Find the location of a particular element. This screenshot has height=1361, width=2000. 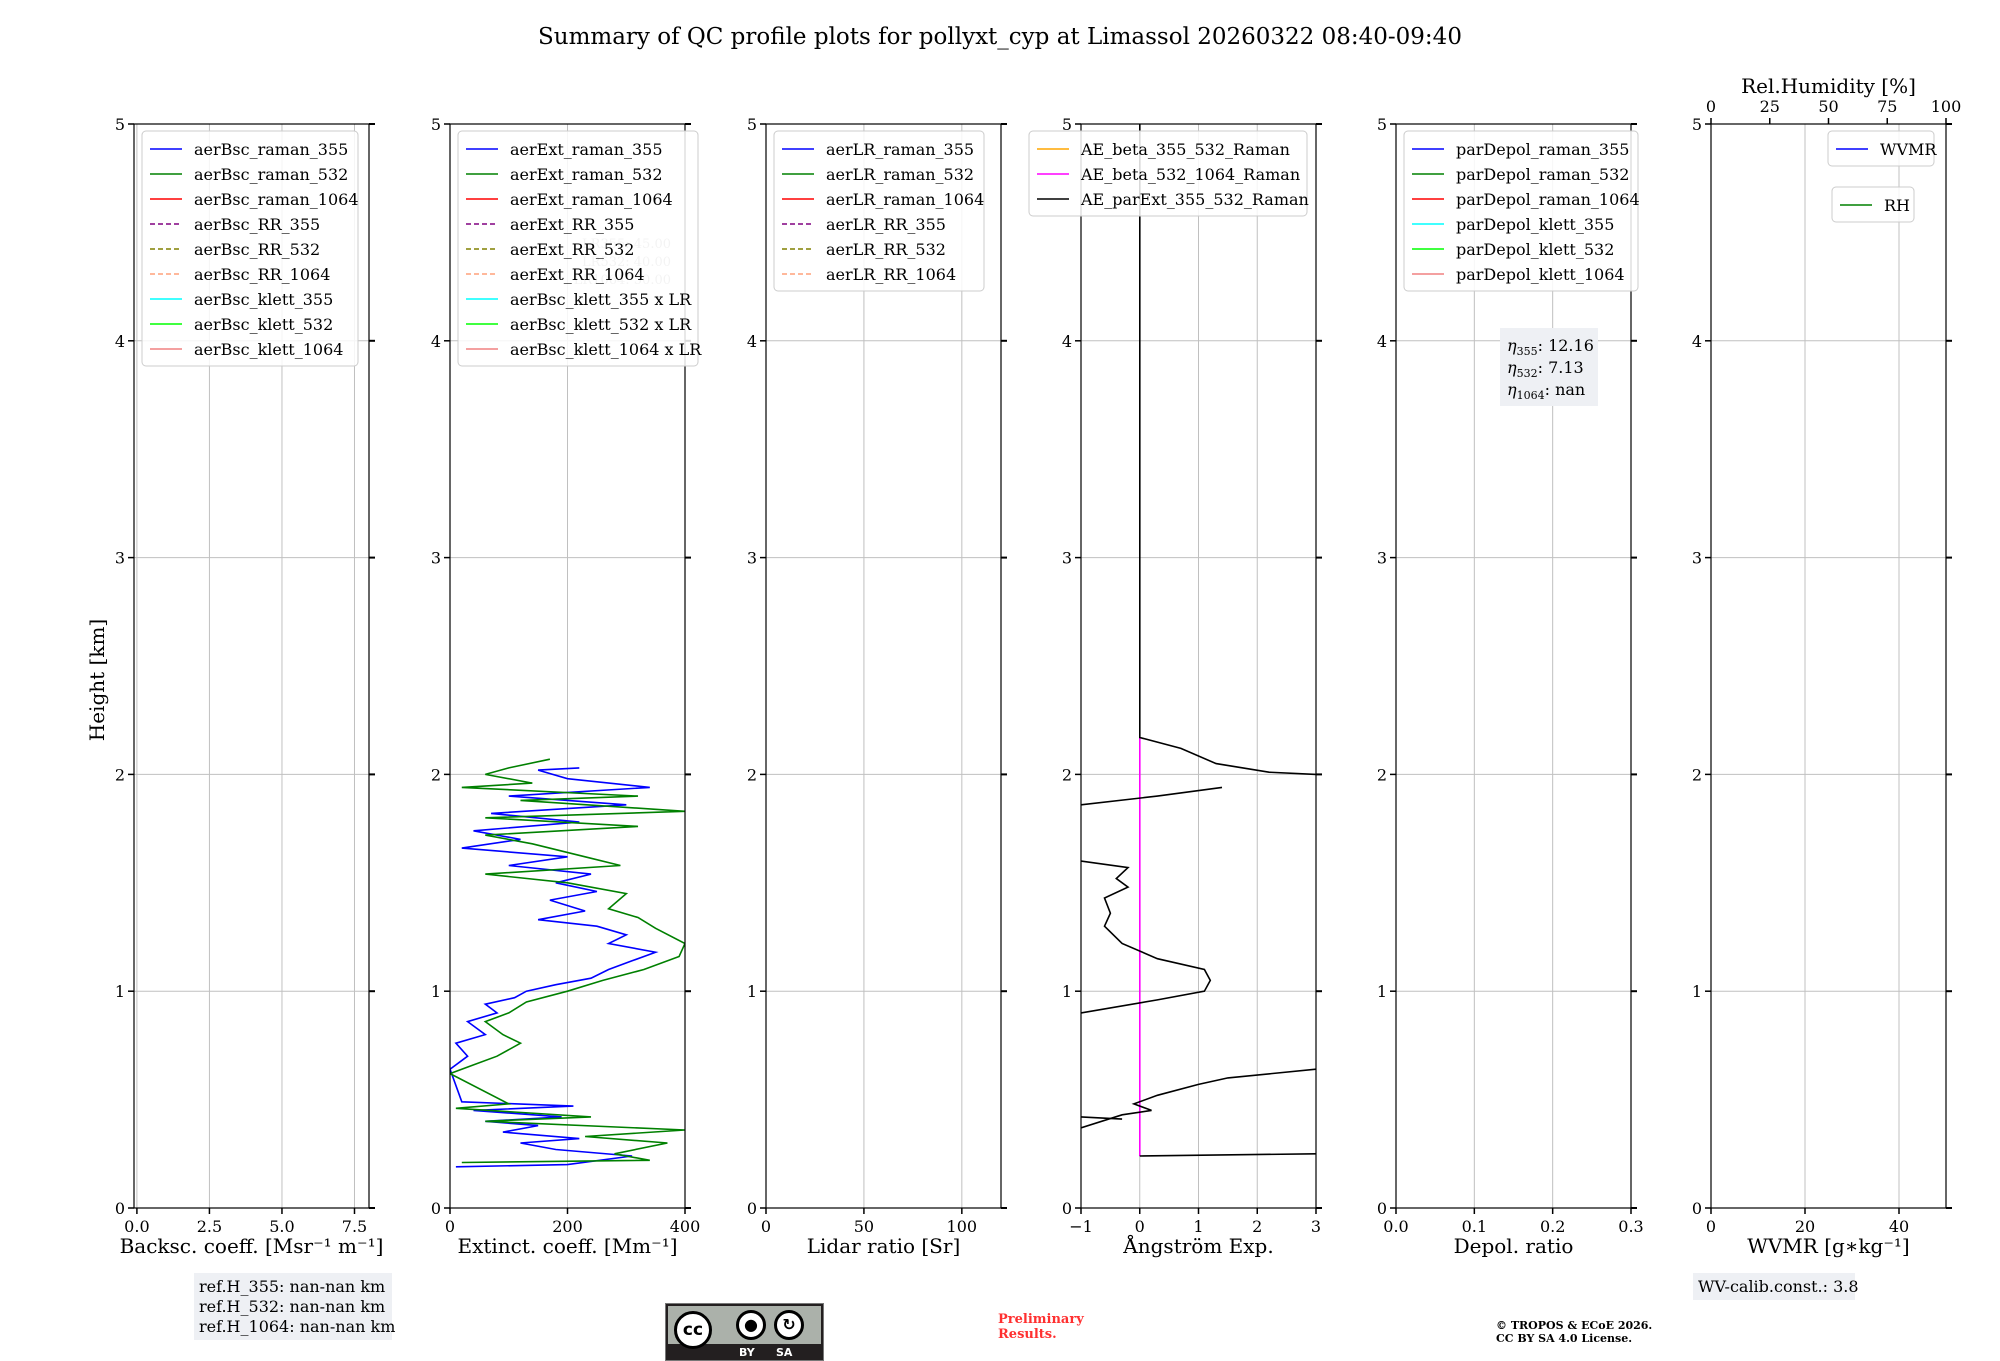

legend-label: aerLR_RR_355 is located at coordinates (886, 224).